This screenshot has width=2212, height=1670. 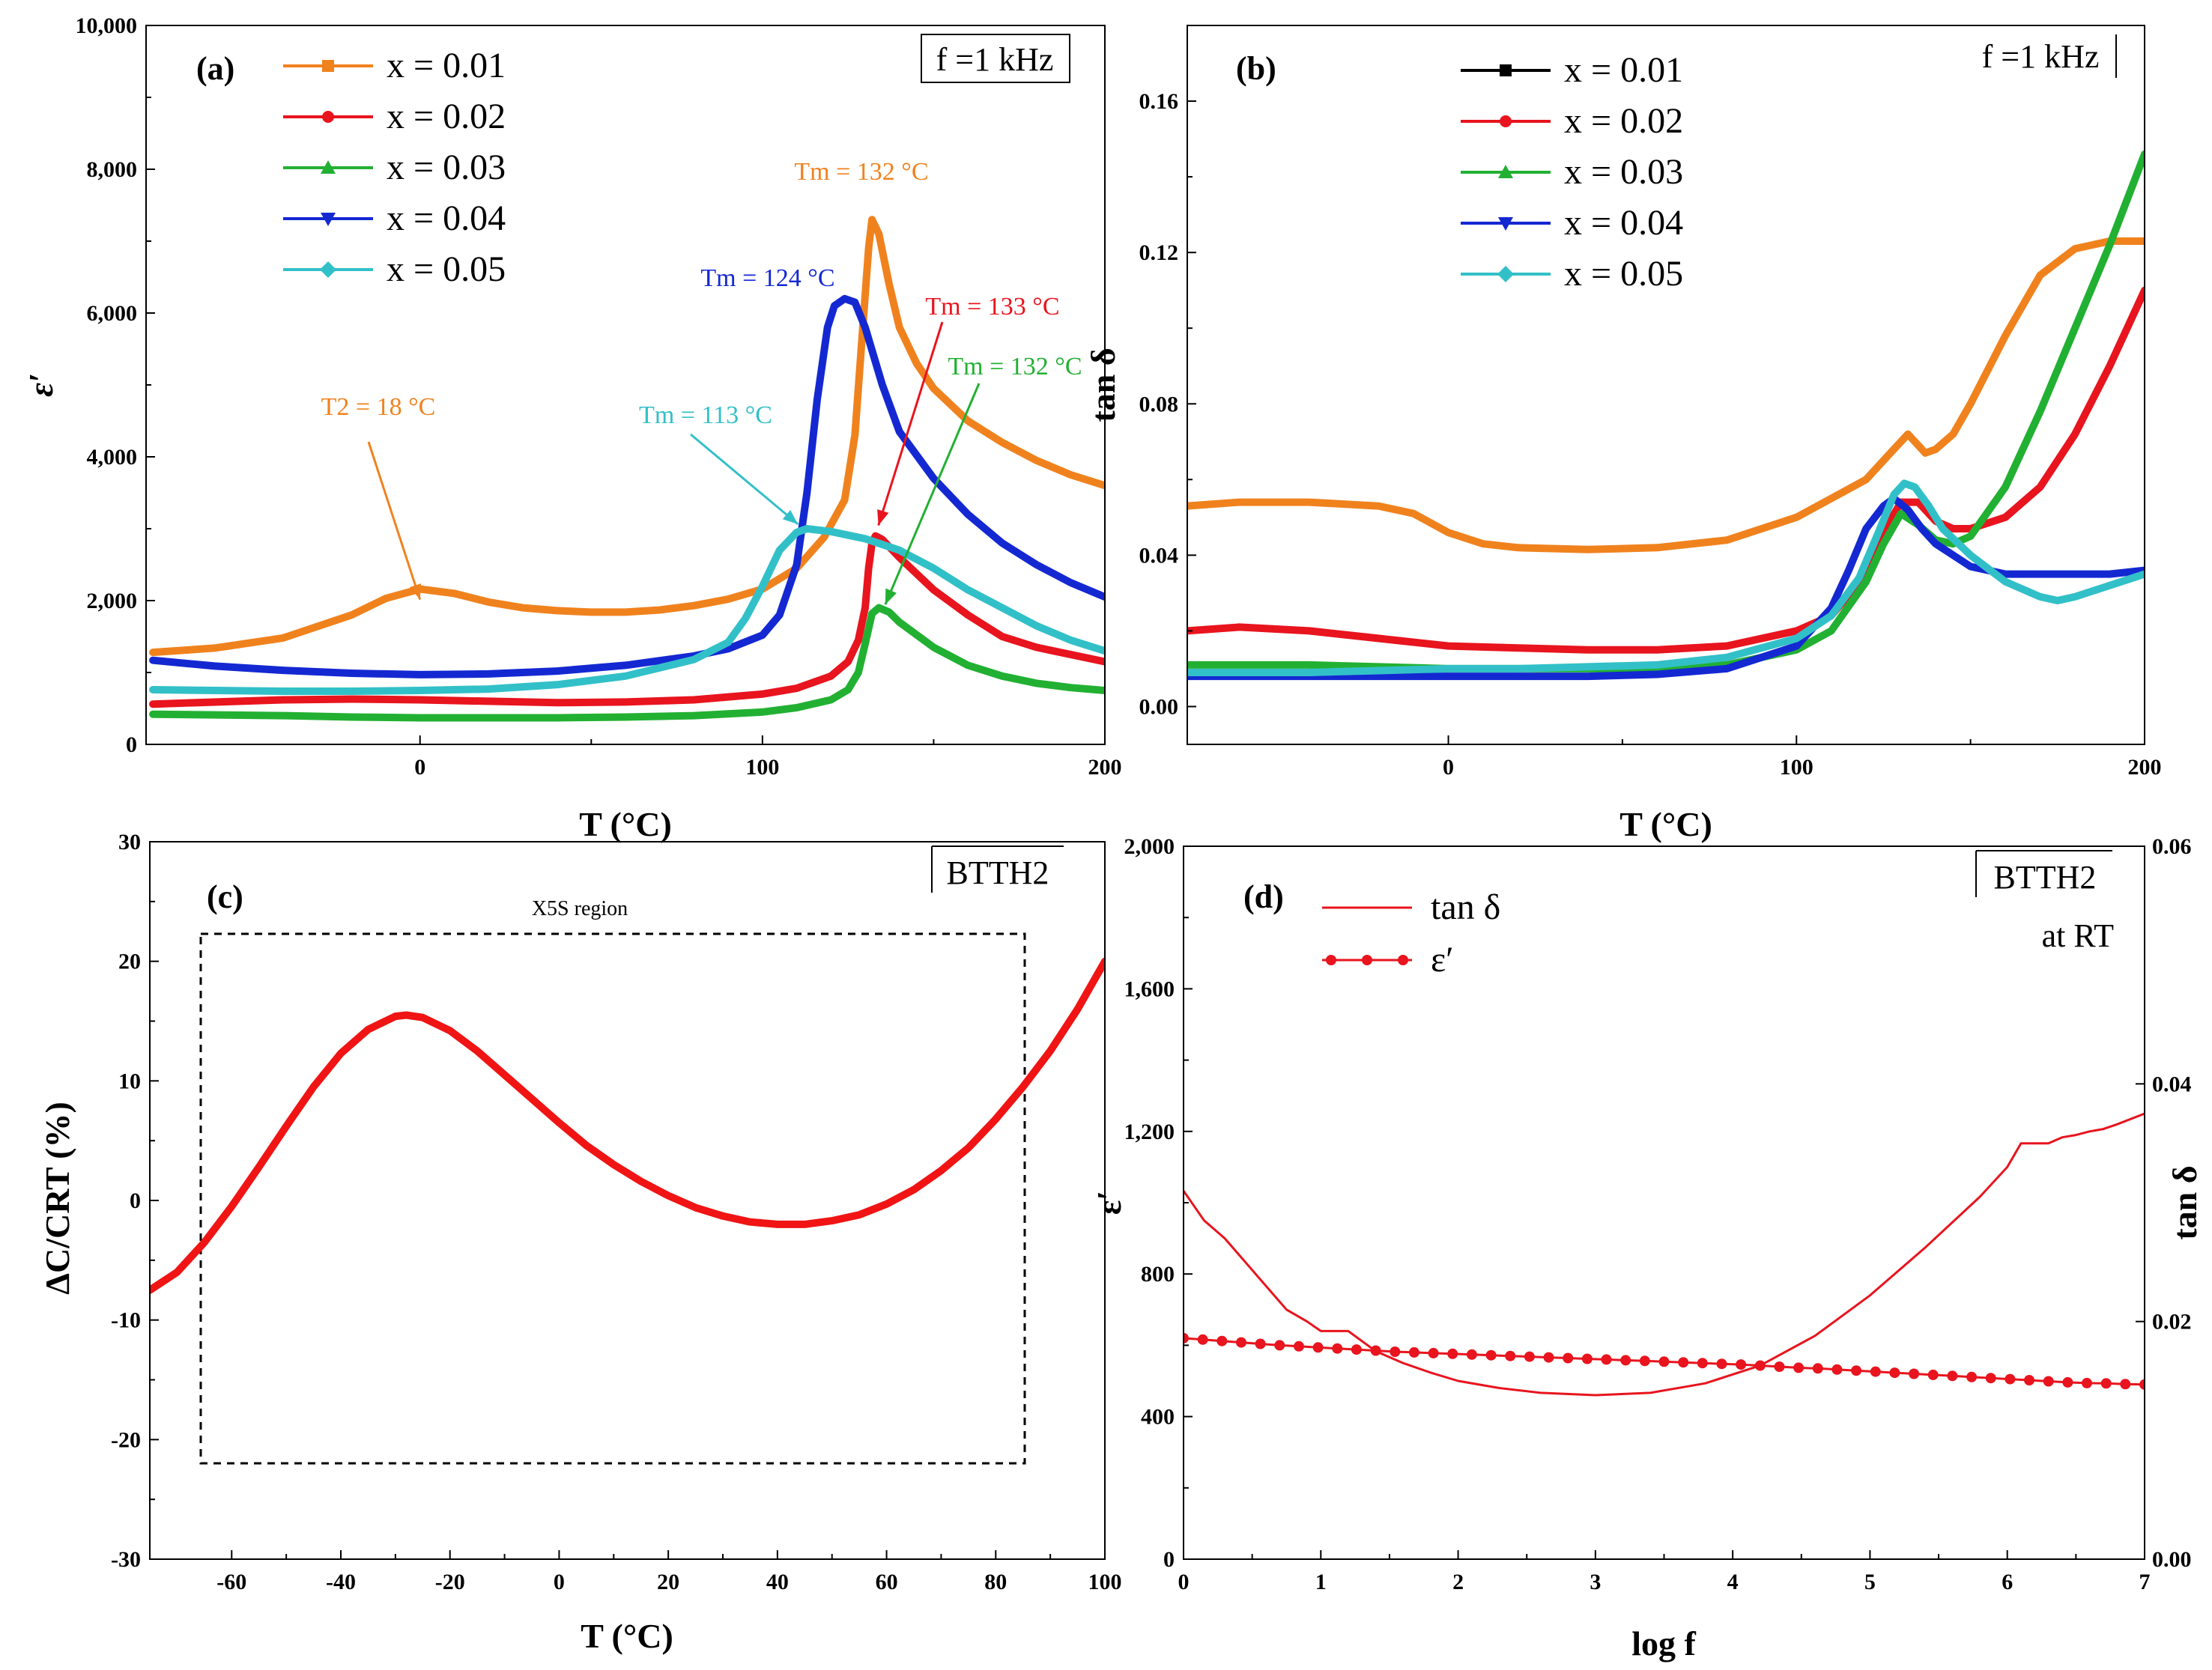 I want to click on panel-c-xtick-label: 0, so click(x=559, y=1582).